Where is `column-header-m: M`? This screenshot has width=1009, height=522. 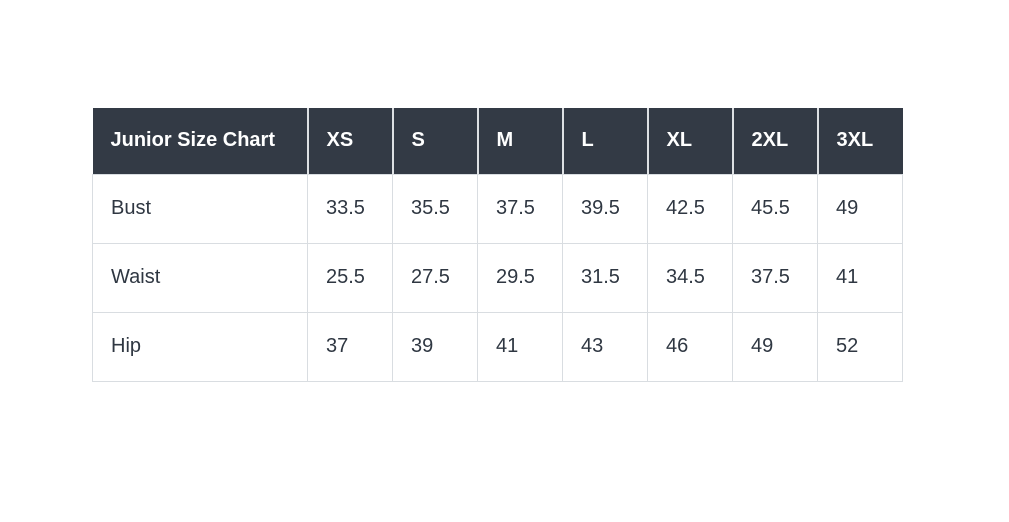
column-header-m: M is located at coordinates (519, 141).